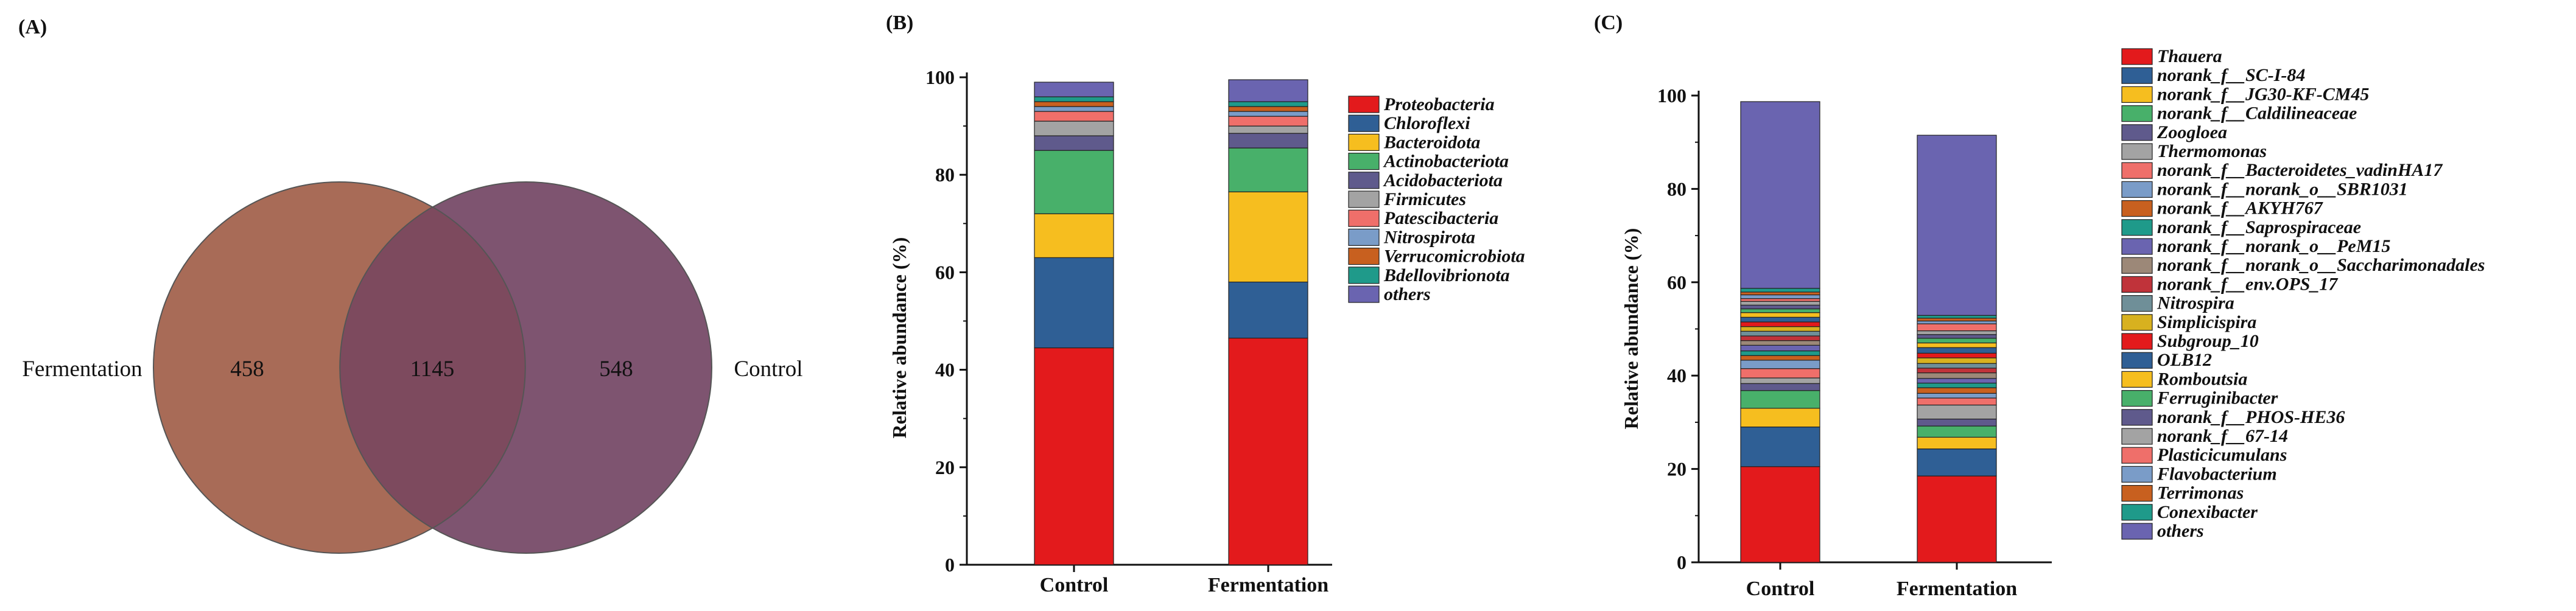 The width and height of the screenshot is (2576, 611). Describe the element at coordinates (1431, 142) in the screenshot. I see `legend-label: Bacteroidota` at that location.